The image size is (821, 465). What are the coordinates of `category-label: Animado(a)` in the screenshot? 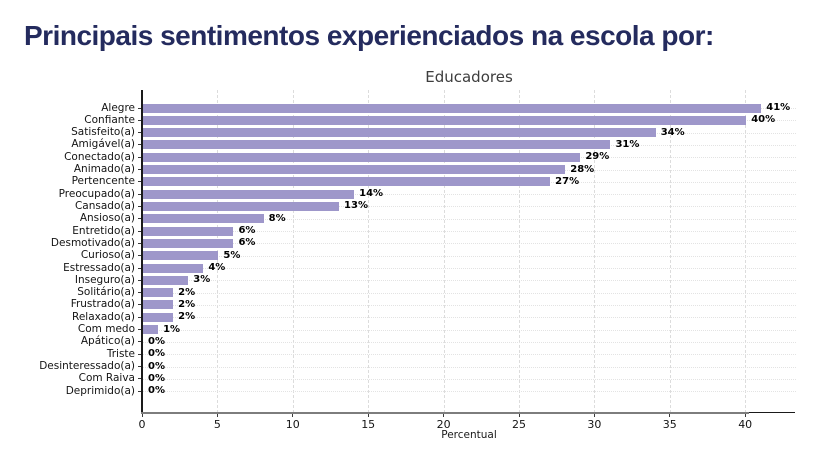 It's located at (104, 169).